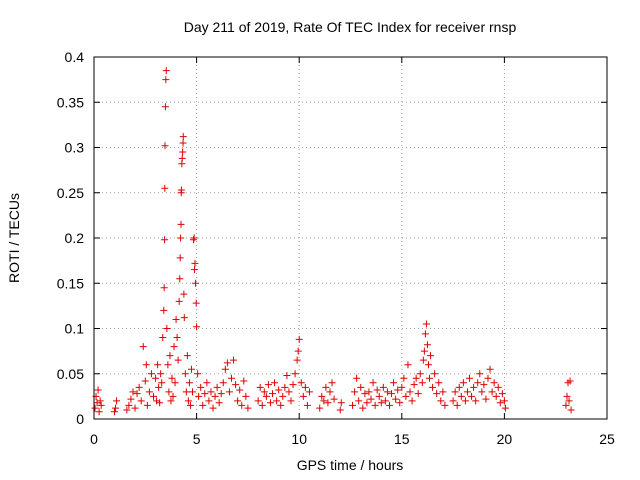  Describe the element at coordinates (70, 193) in the screenshot. I see `y-tick-label: 0.25` at that location.